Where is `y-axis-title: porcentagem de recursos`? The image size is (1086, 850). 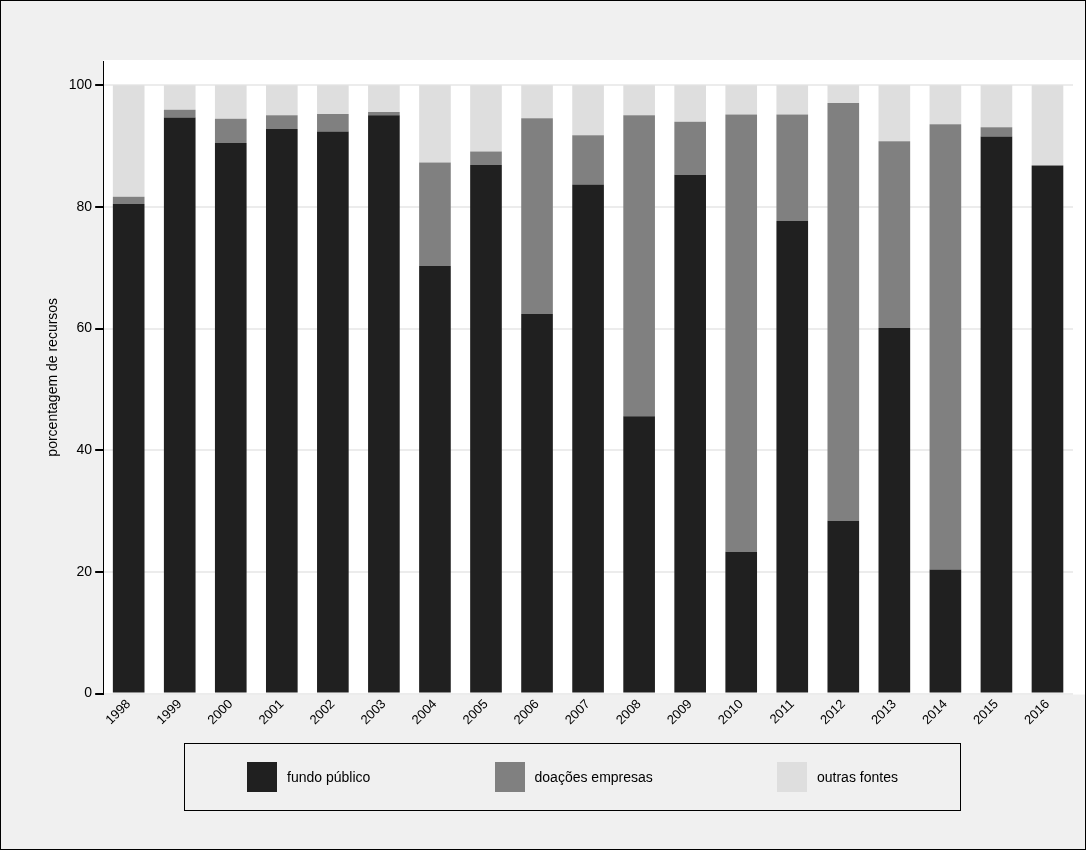 y-axis-title: porcentagem de recursos is located at coordinates (52, 377).